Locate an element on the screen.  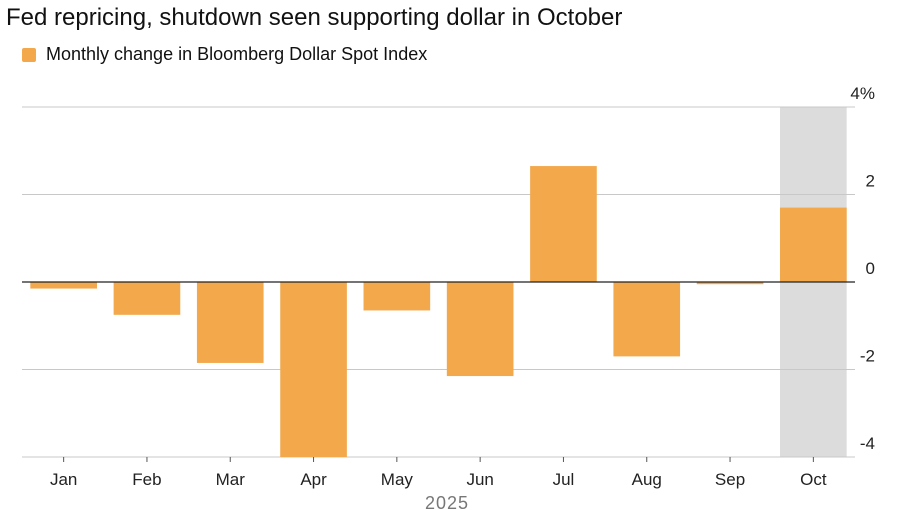
legend-swatch is located at coordinates (29, 54).